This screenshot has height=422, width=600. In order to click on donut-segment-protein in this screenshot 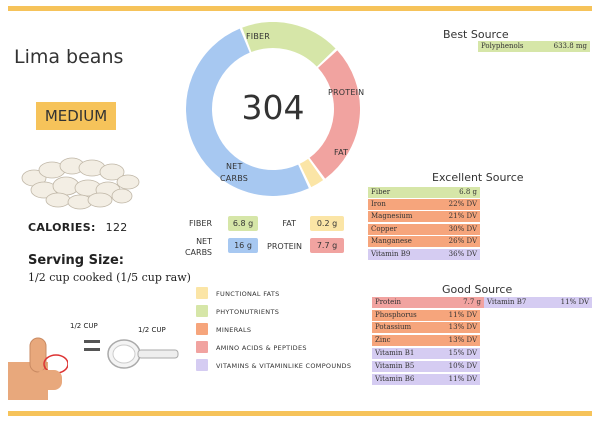, I will do `click(334, 114)`.